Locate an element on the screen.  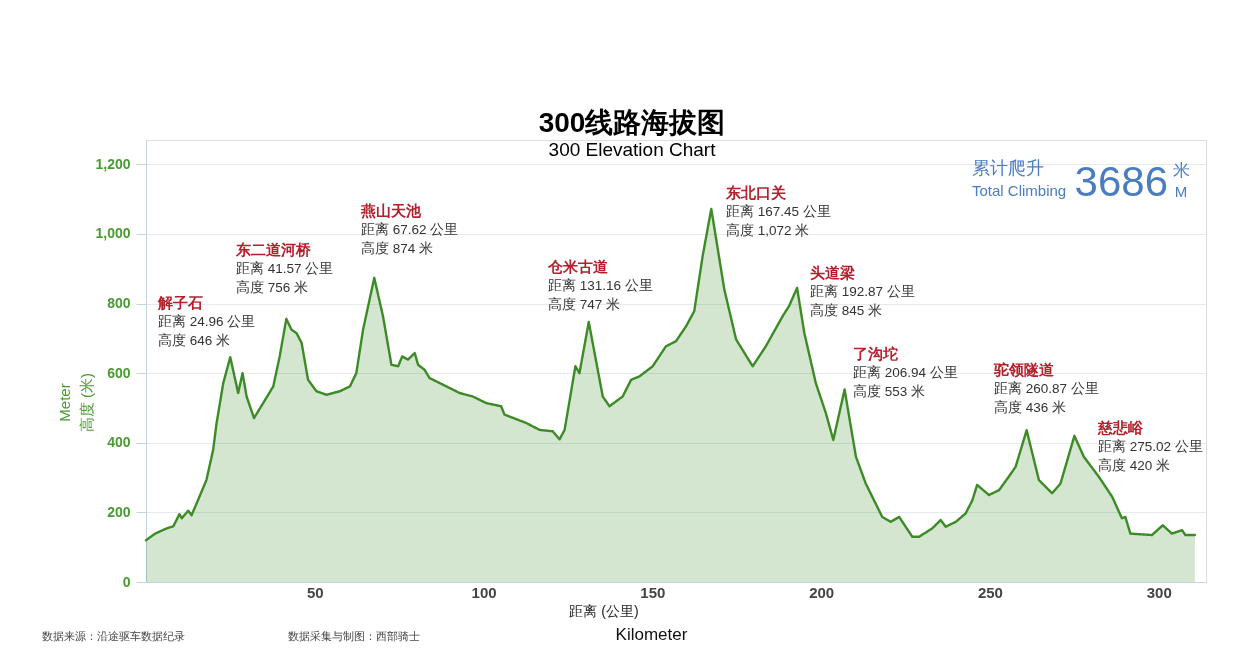
annotation: 解子石 is located at coordinates (180, 302).